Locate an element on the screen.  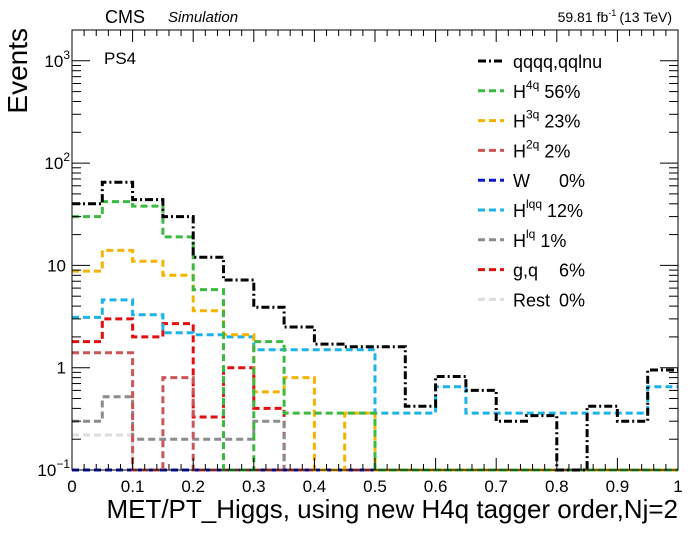
cms-label: CMS is located at coordinates (125, 17).